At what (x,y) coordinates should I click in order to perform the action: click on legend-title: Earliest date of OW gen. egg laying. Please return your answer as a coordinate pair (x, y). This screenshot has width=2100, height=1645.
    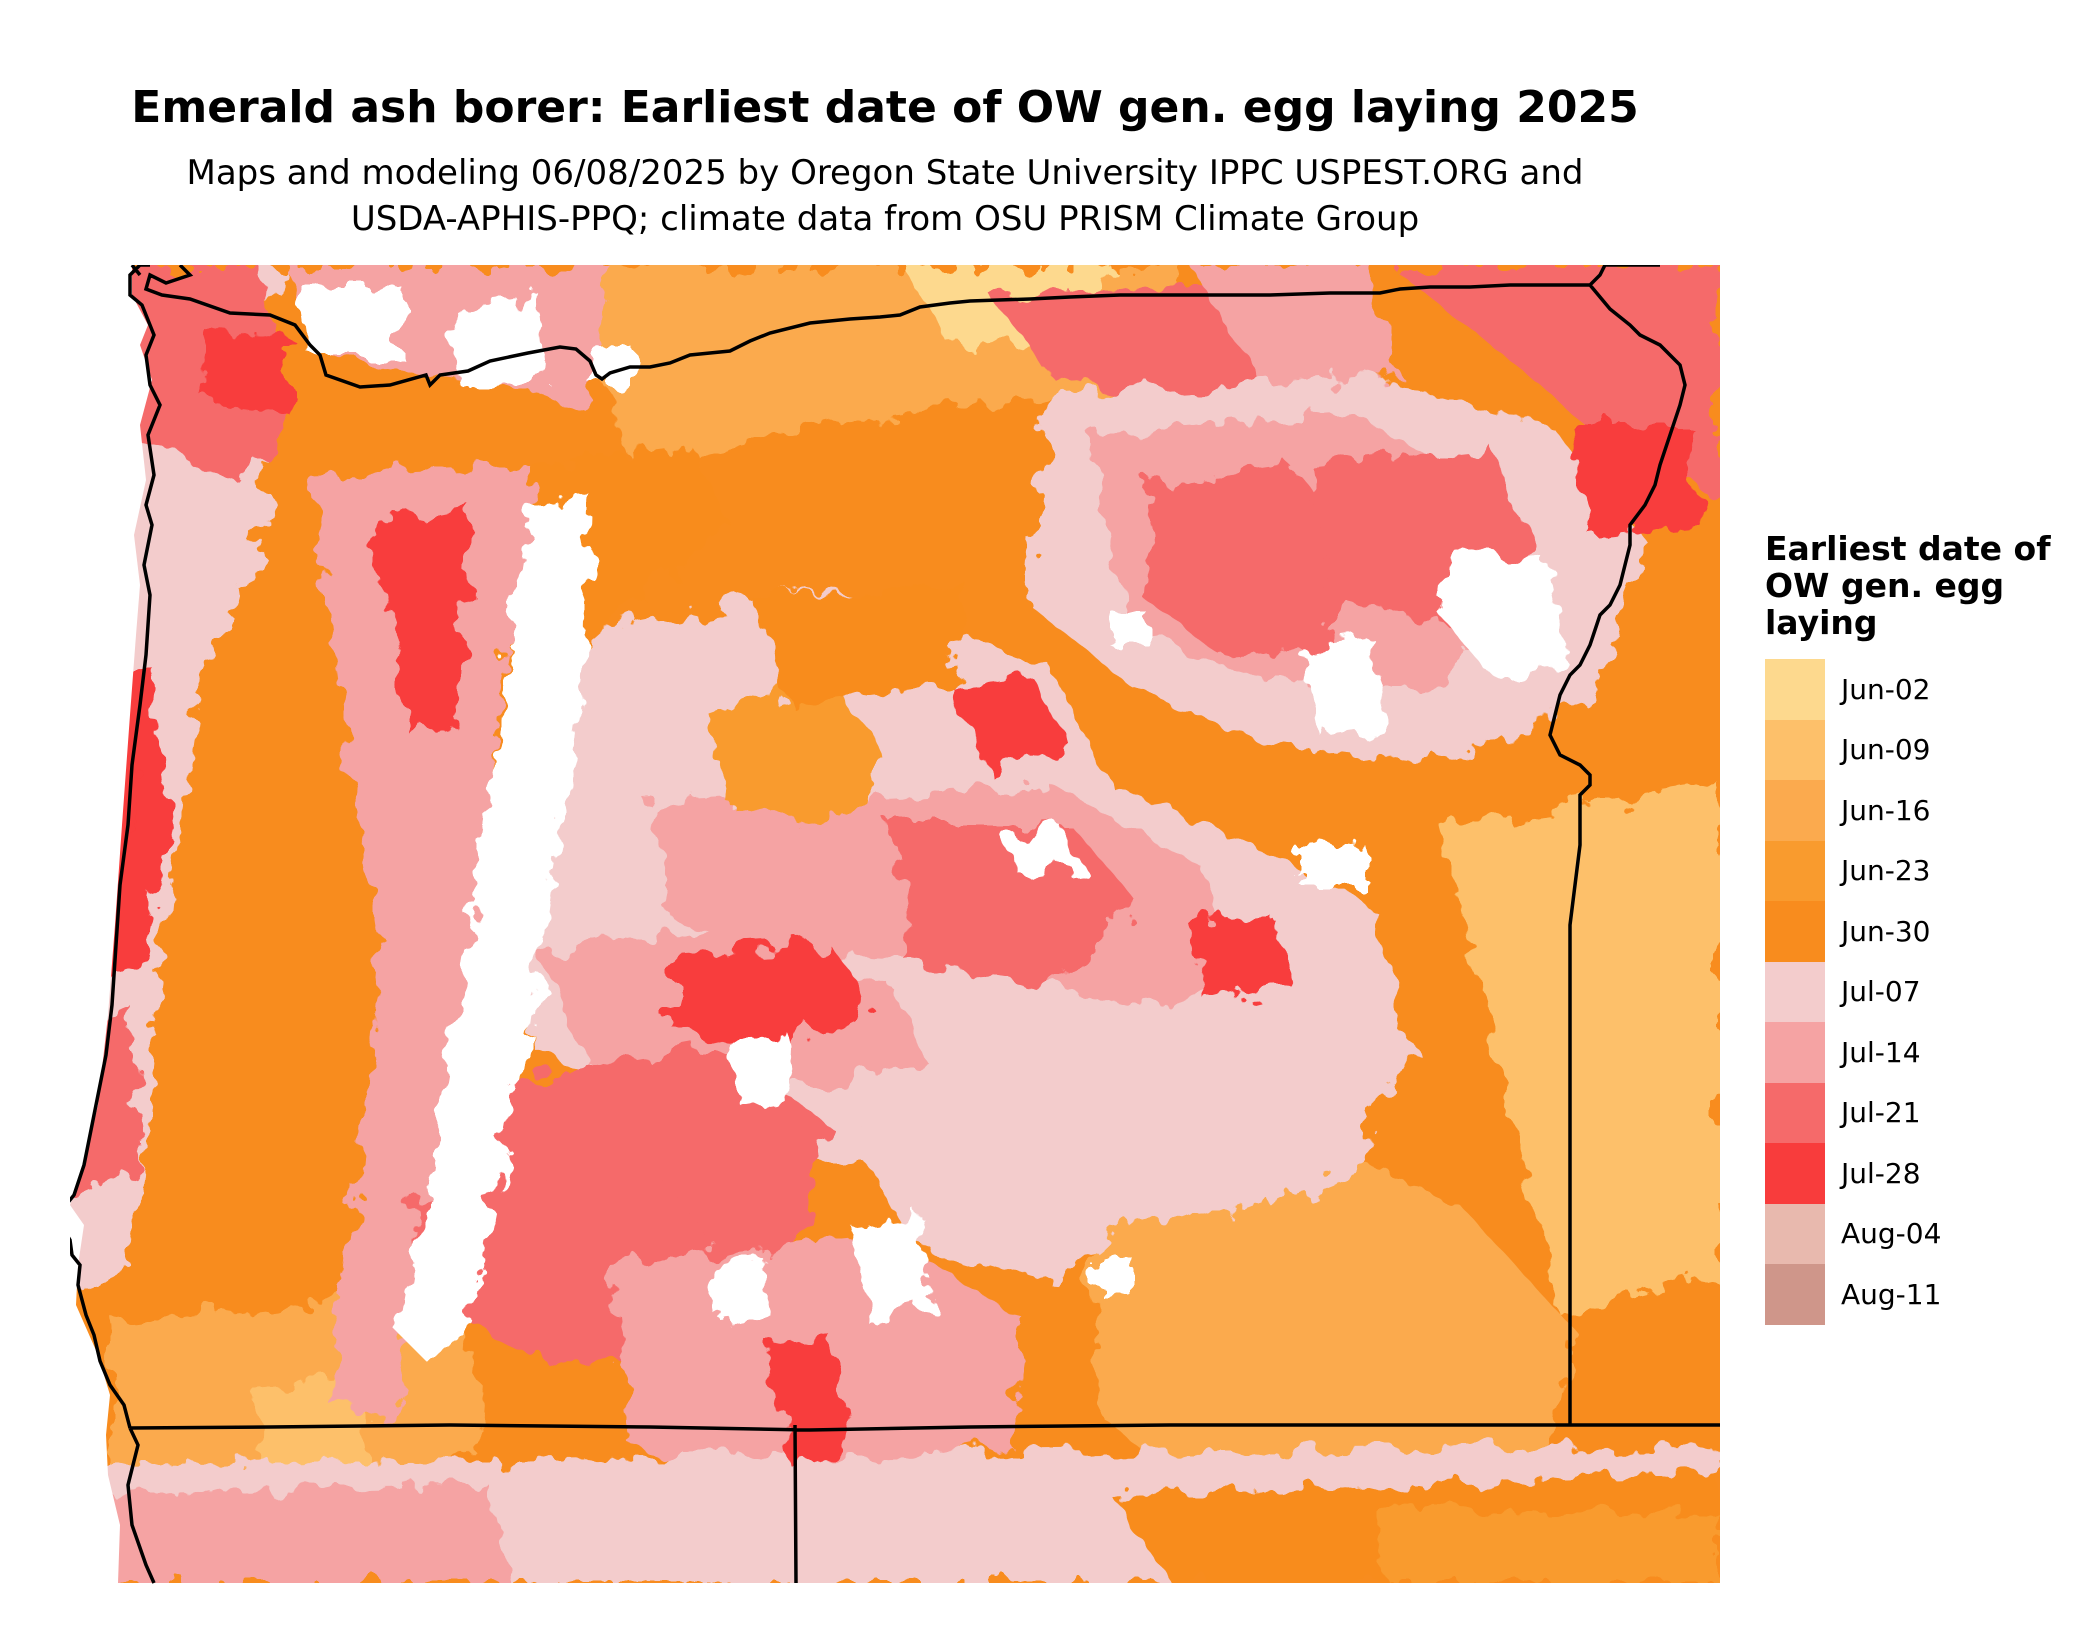
    Looking at the image, I should click on (1908, 585).